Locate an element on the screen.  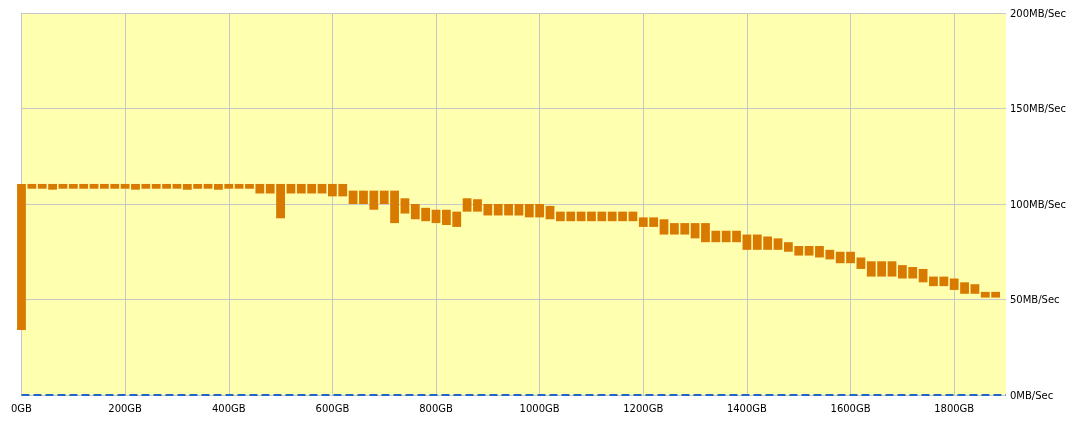
x-tick-label: 0GB is located at coordinates (21, 408).